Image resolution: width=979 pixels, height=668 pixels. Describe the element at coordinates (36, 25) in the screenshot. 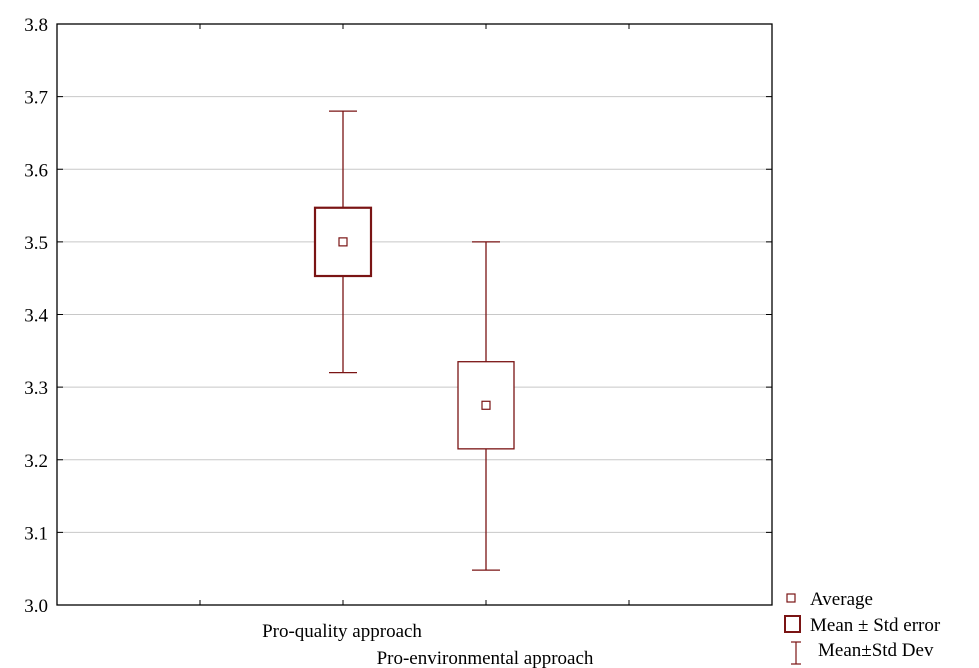

I see `y-tick-label-8: 3.8` at that location.